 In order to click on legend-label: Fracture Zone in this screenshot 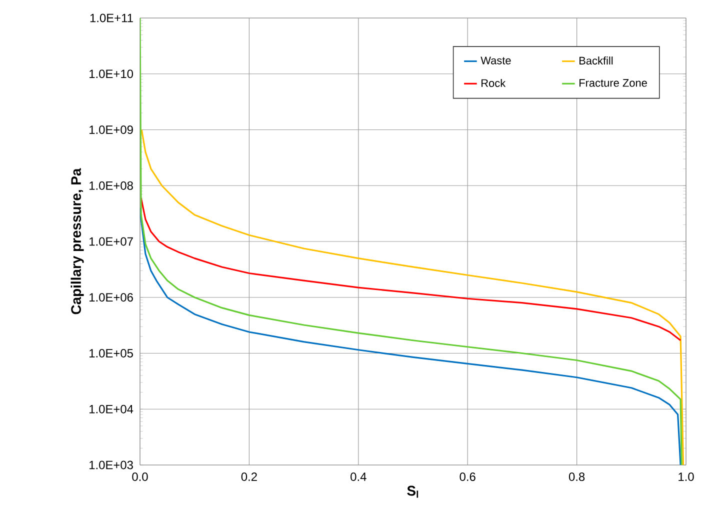, I will do `click(613, 83)`.